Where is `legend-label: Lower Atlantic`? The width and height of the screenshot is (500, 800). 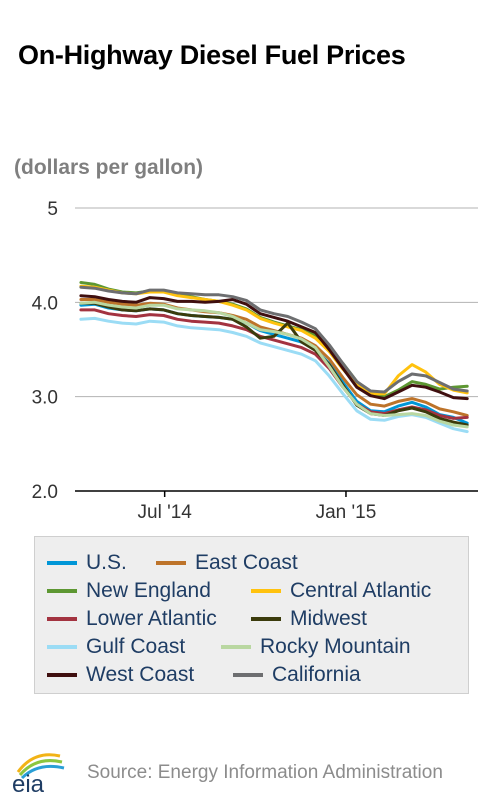 legend-label: Lower Atlantic is located at coordinates (151, 618).